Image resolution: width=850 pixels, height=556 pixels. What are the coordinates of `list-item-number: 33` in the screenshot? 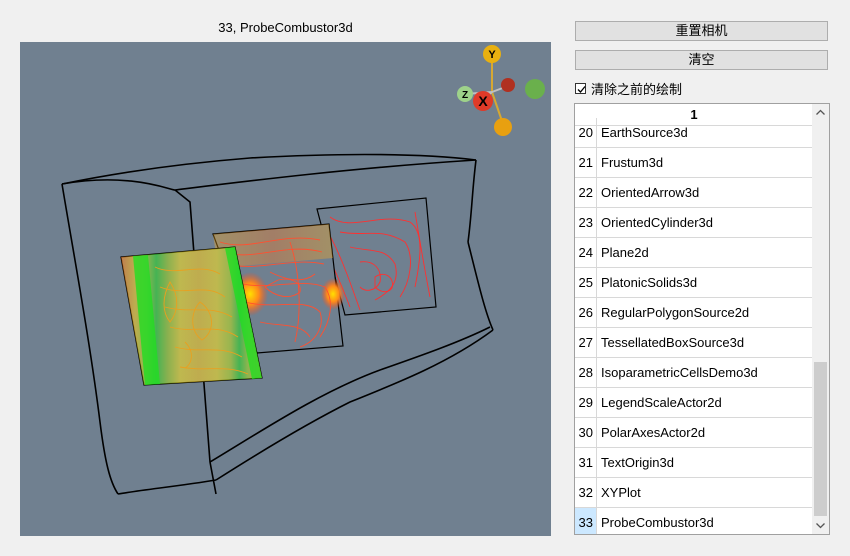 It's located at (586, 521).